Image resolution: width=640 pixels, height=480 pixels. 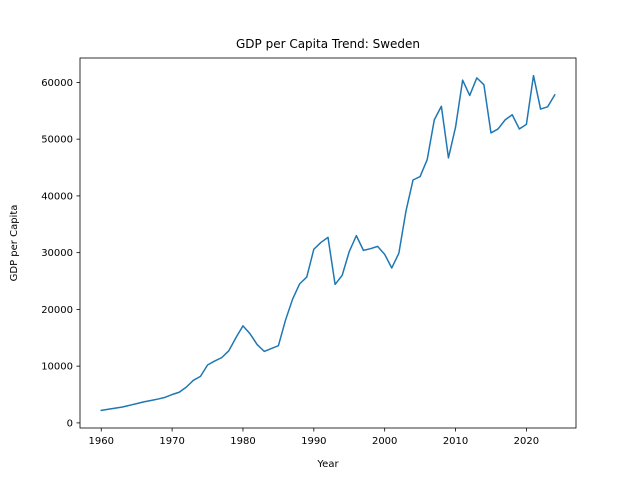 What do you see at coordinates (57, 253) in the screenshot?
I see `y-tick-label: 30000` at bounding box center [57, 253].